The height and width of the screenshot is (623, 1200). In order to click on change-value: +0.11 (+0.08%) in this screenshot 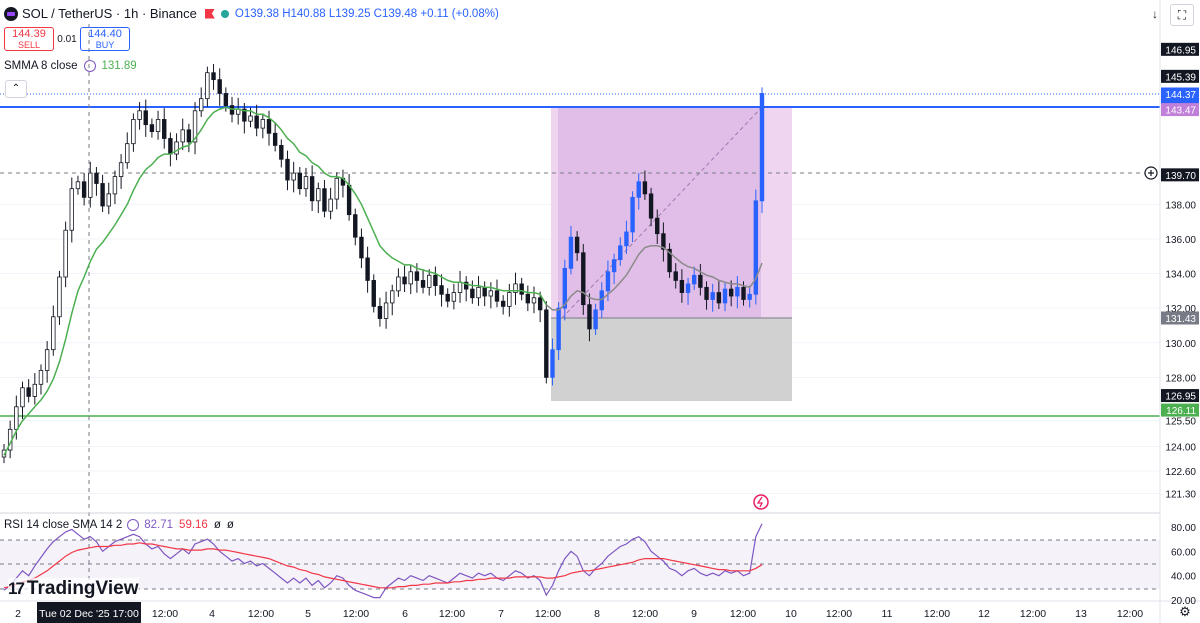, I will do `click(459, 13)`.